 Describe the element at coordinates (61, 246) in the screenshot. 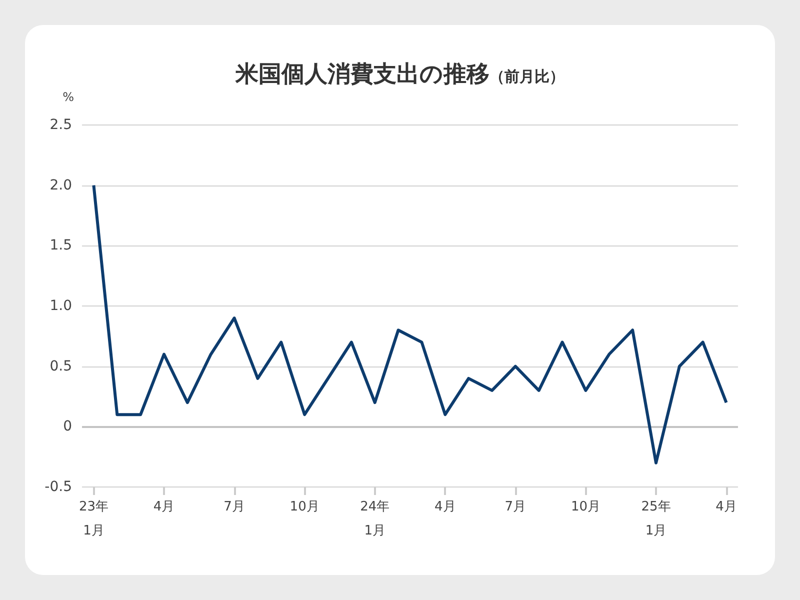

I see `y-tick-label: 1.5` at that location.